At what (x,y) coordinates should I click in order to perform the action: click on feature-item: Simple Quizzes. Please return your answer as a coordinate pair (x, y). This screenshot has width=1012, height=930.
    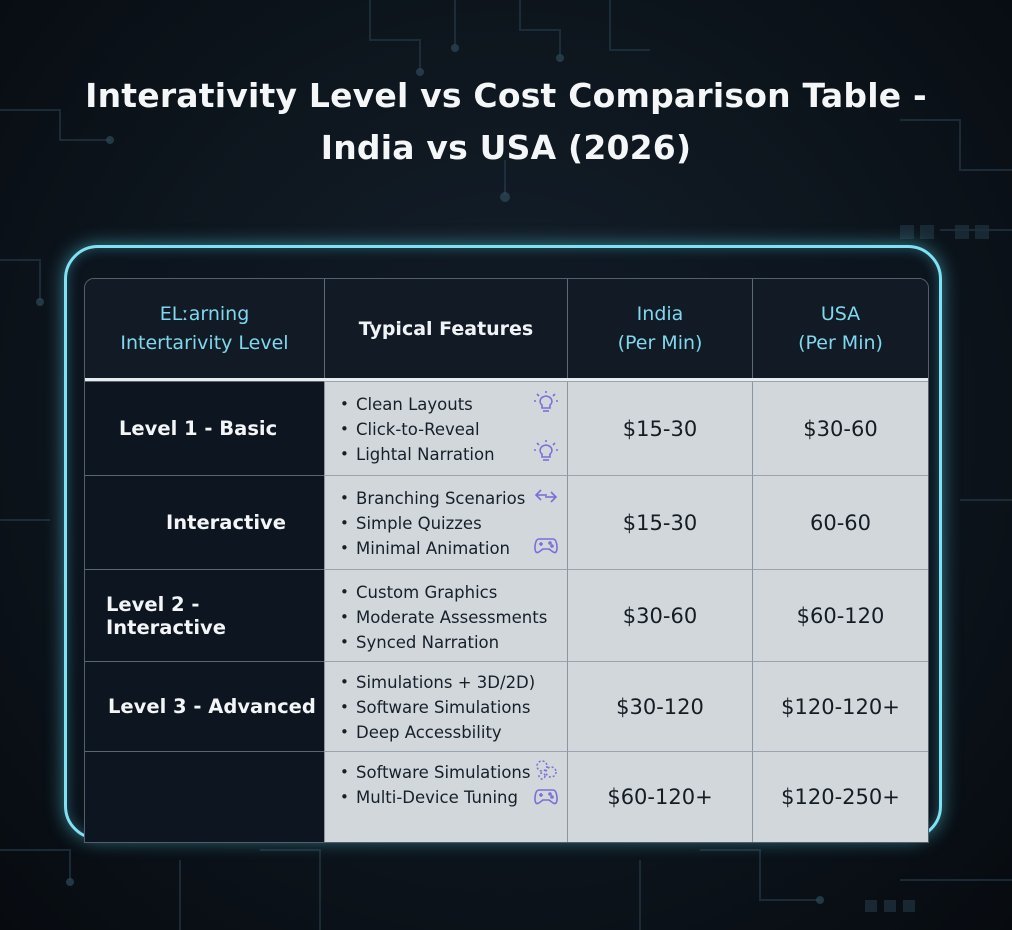
    Looking at the image, I should click on (453, 523).